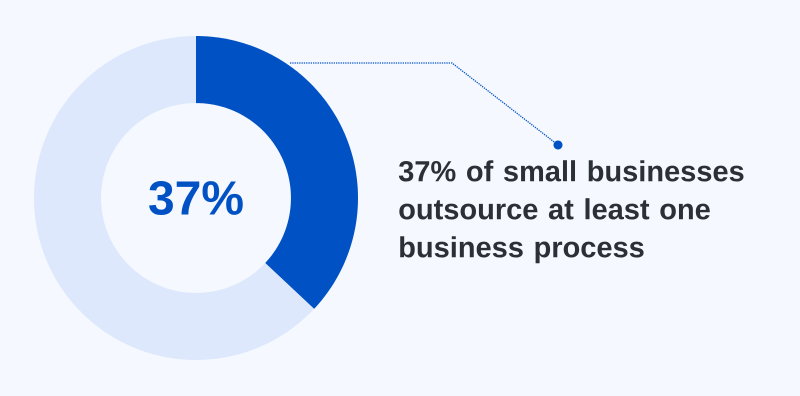  What do you see at coordinates (196, 198) in the screenshot?
I see `text: 37%` at bounding box center [196, 198].